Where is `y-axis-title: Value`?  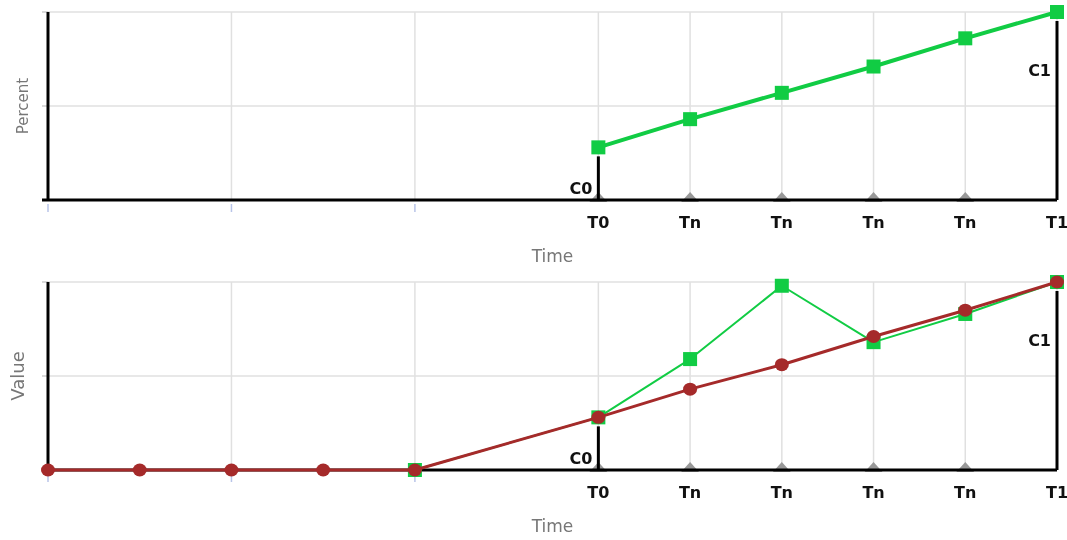
y-axis-title: Value is located at coordinates (17, 376).